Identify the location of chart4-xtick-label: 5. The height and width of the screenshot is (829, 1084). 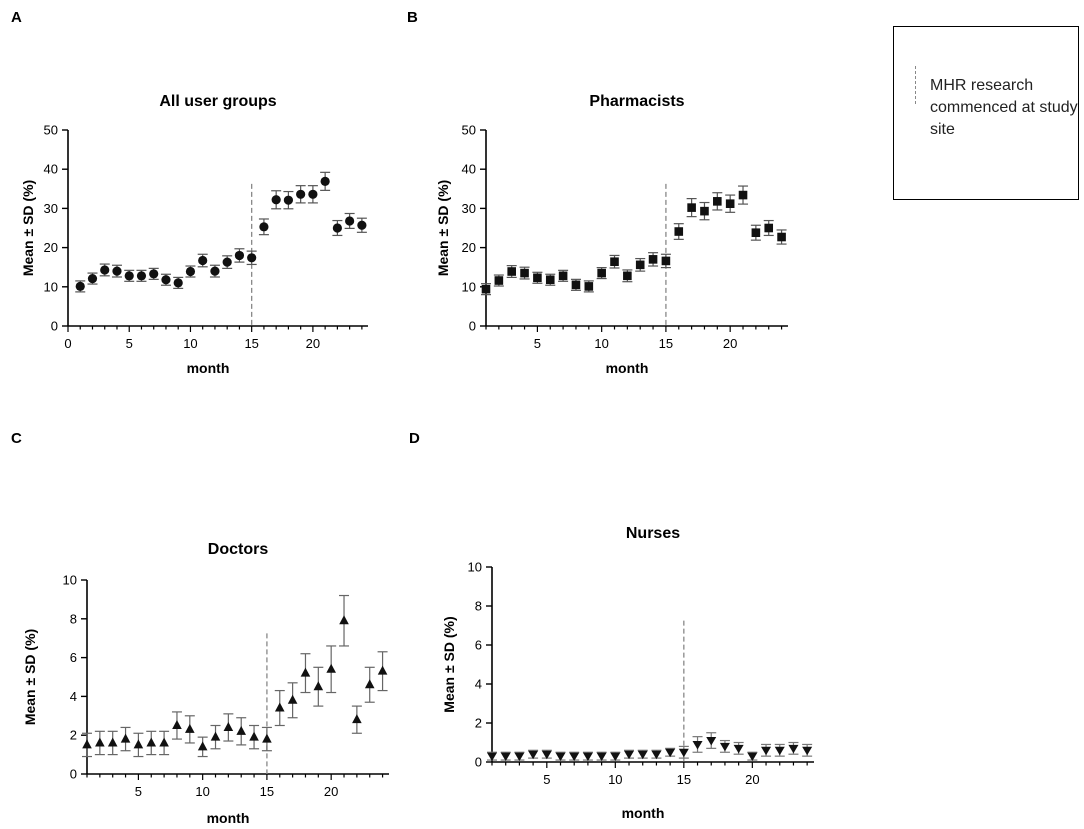
(546, 779).